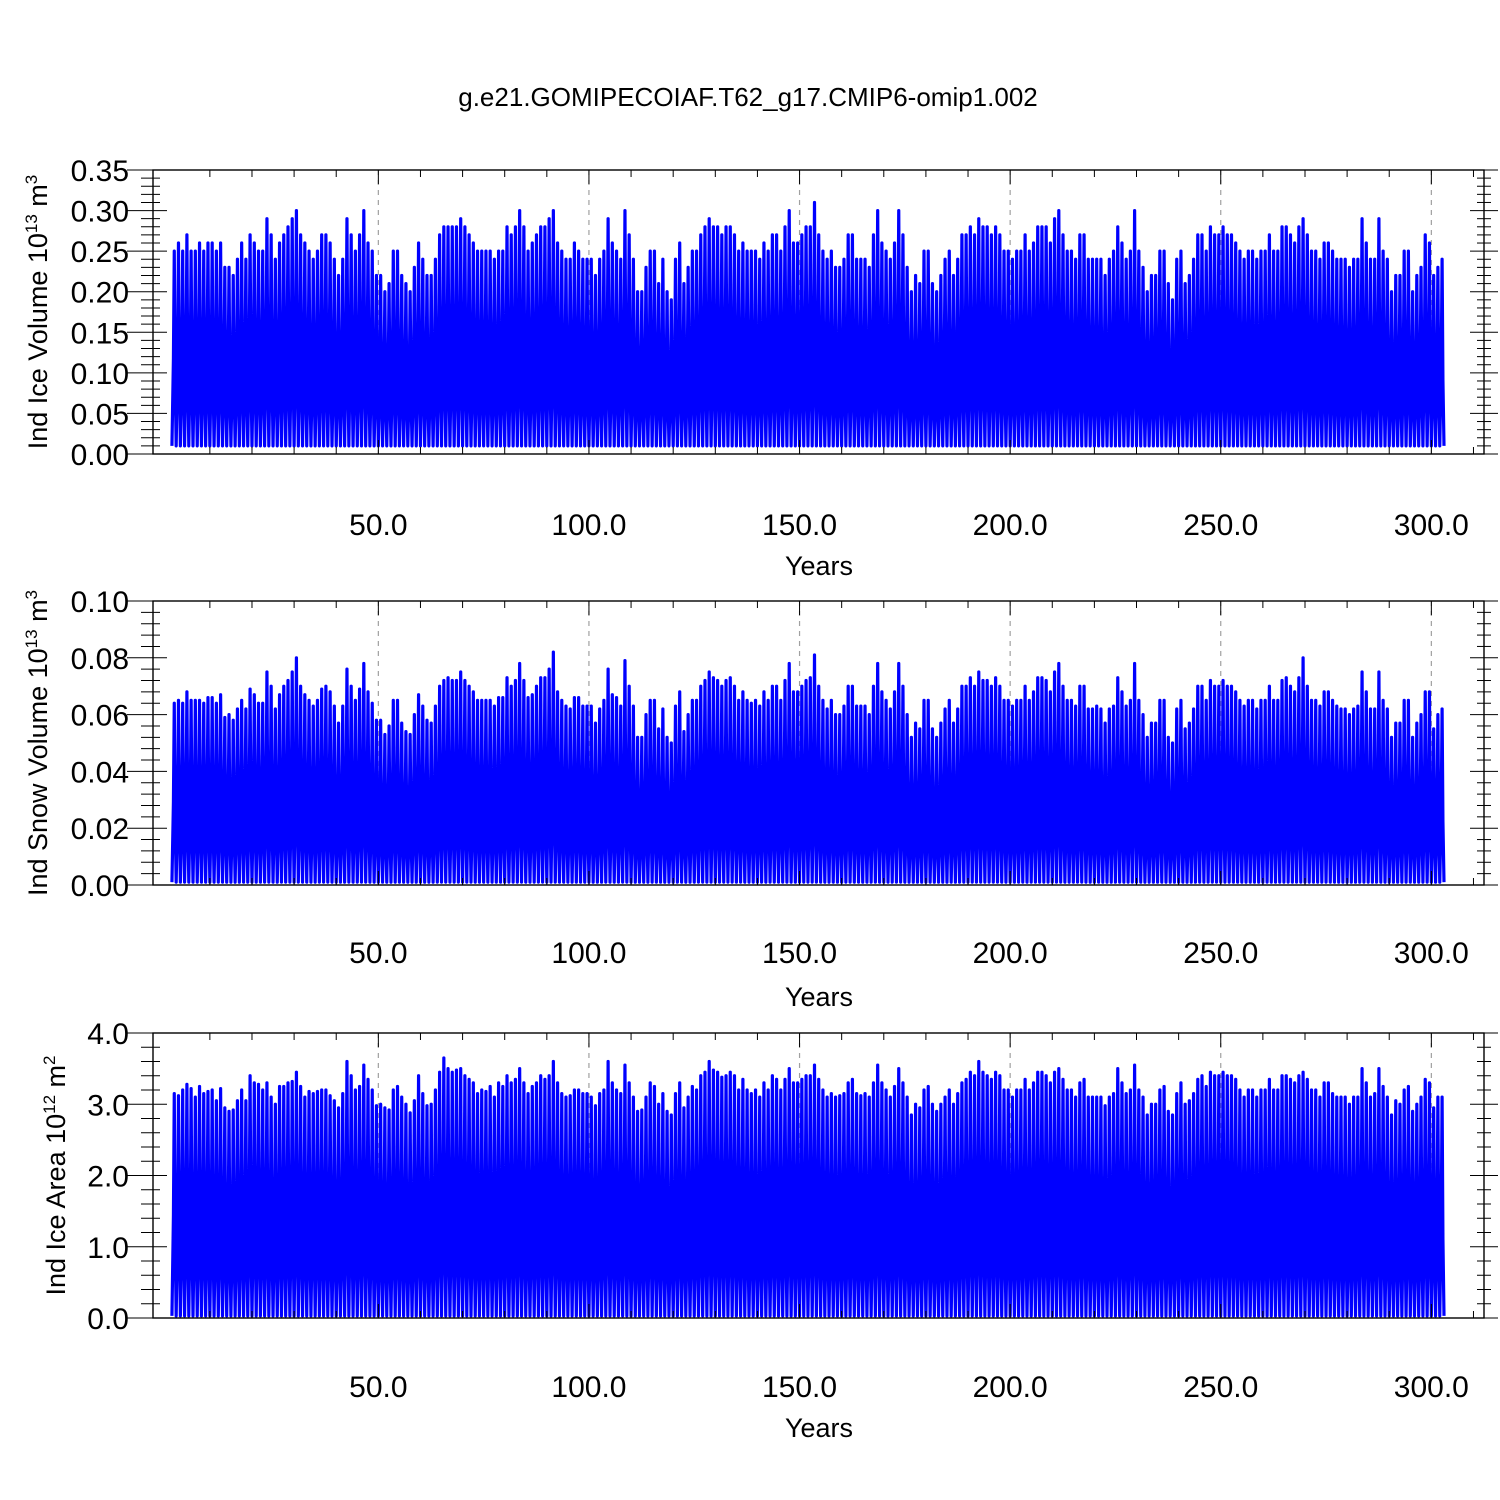  I want to click on y-axis-label-superscript: 12, so click(49, 1104).